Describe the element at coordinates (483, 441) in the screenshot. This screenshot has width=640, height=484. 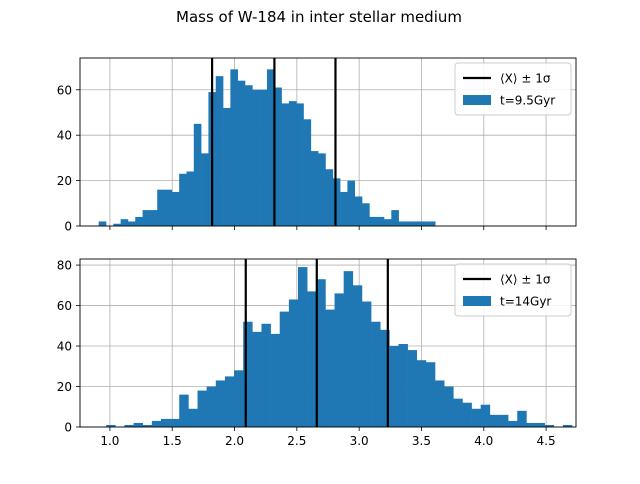
I see `x-tick-label: 4.0` at that location.